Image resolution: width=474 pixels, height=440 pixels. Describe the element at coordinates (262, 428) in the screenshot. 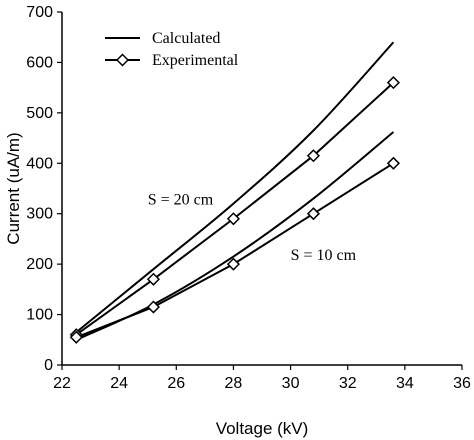

I see `x-axis-title: Voltage (kV)` at that location.